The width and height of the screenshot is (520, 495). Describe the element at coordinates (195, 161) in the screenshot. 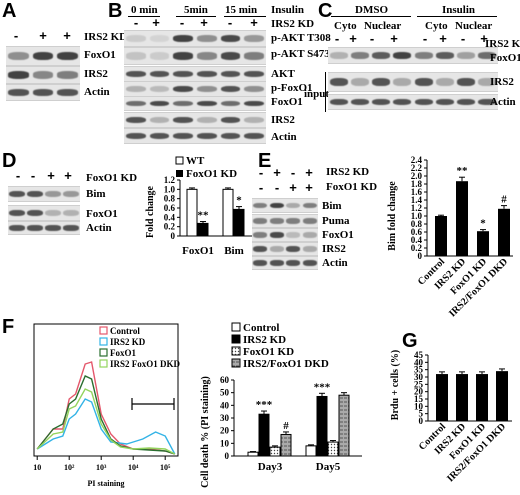

I see `legend-label: WT` at that location.